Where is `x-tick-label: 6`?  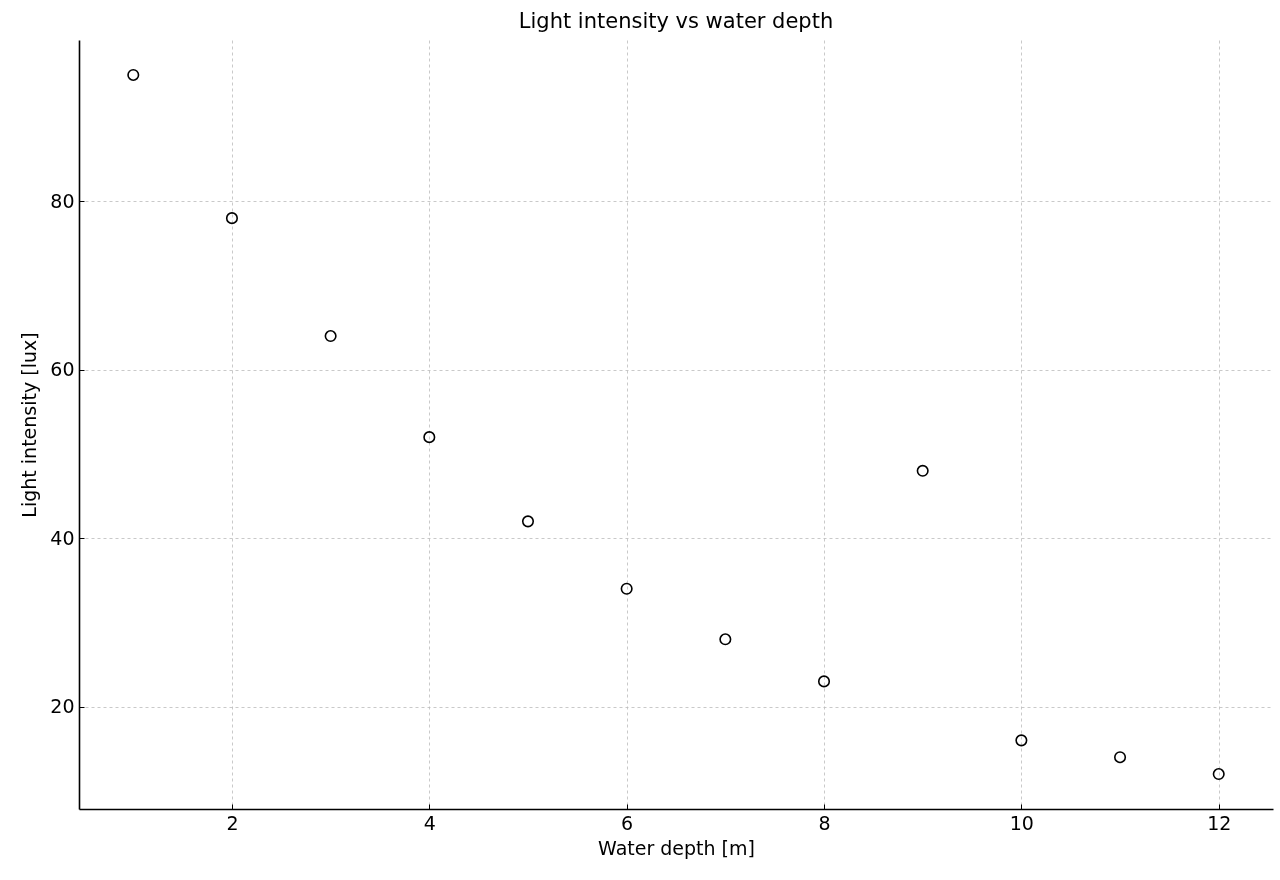 x-tick-label: 6 is located at coordinates (627, 822).